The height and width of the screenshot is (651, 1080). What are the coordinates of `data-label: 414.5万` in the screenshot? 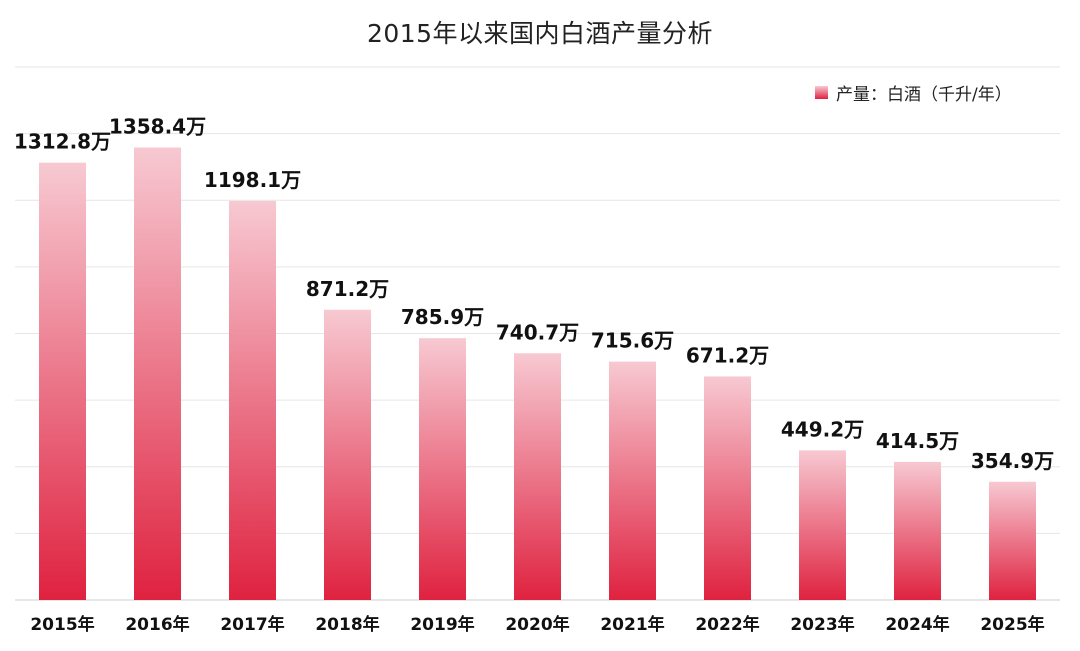 It's located at (917, 441).